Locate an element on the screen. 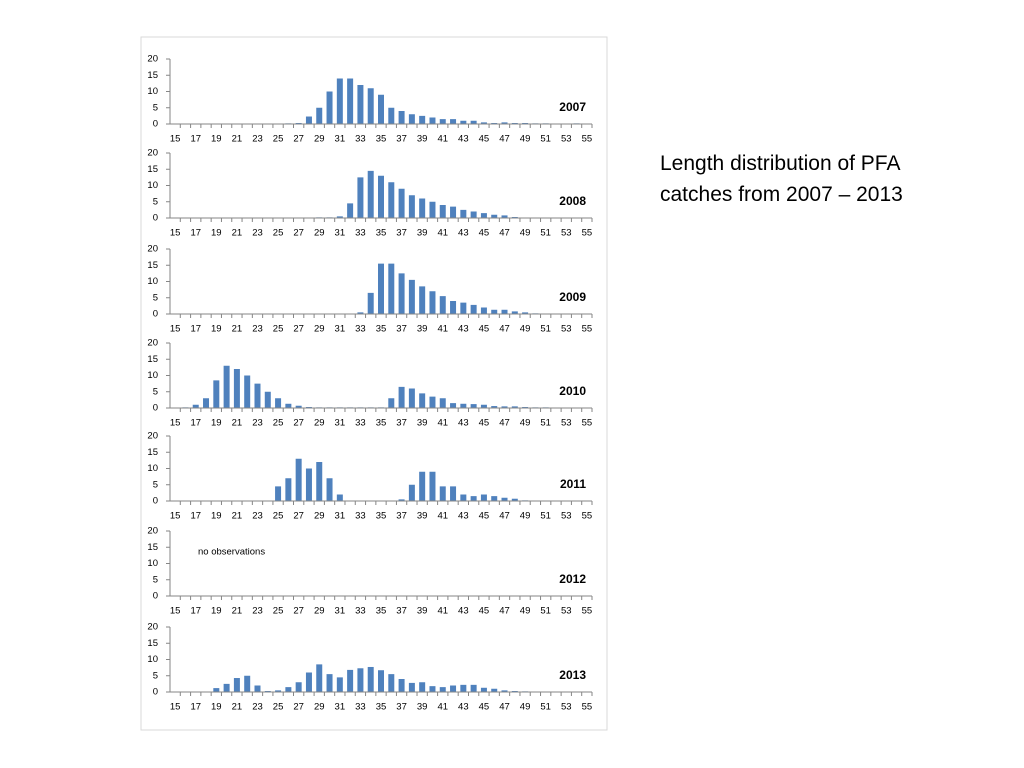 This screenshot has width=1024, height=768. x-tick-label: 41 is located at coordinates (442, 707).